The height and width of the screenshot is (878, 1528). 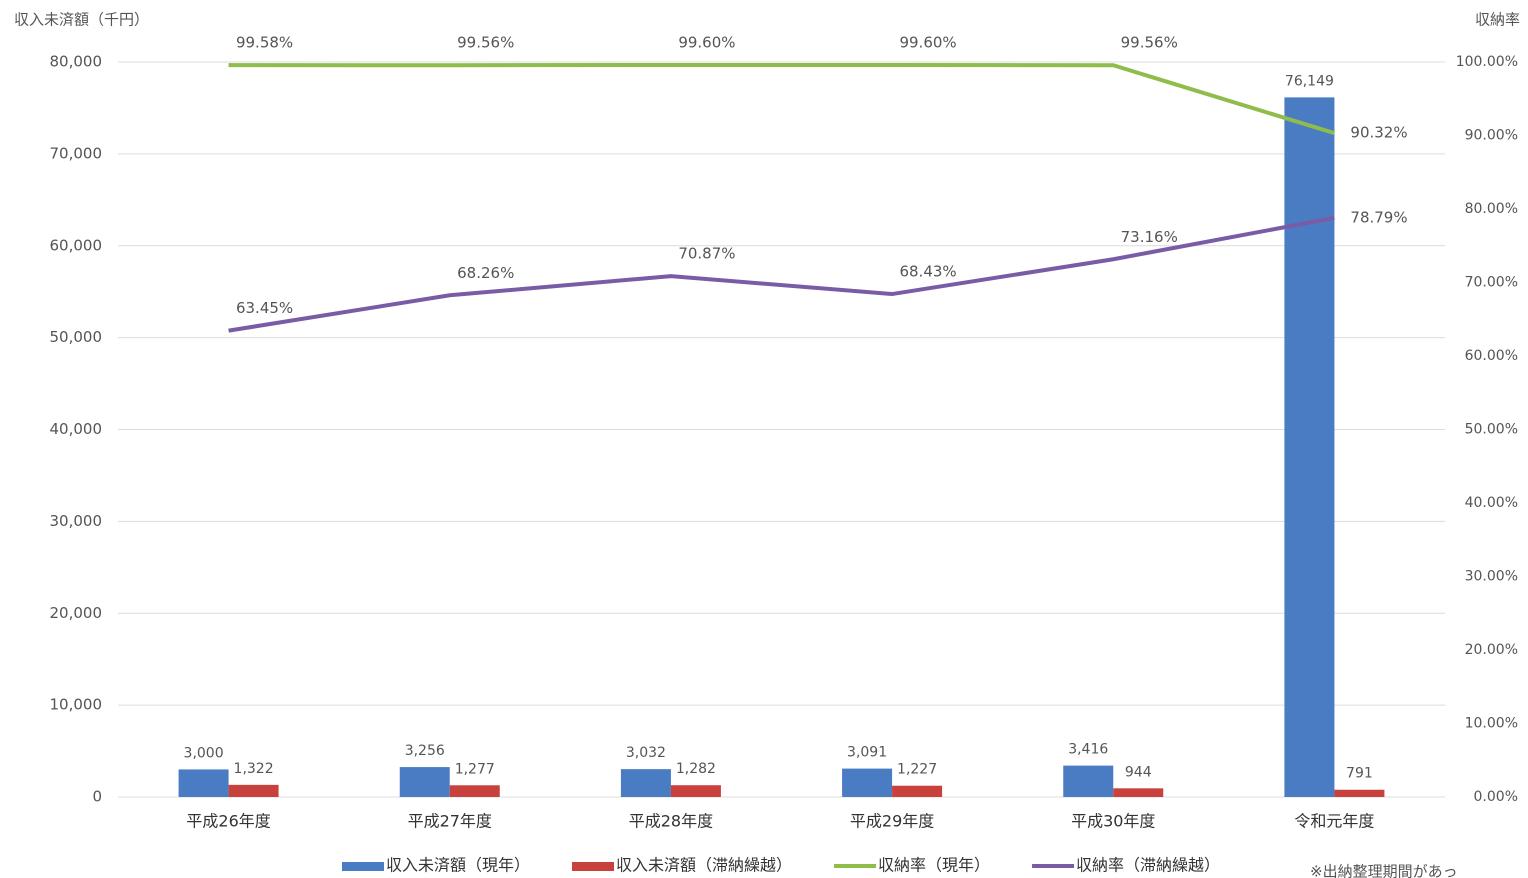 I want to click on y2-tick-label: 40.00%, so click(x=1491, y=503).